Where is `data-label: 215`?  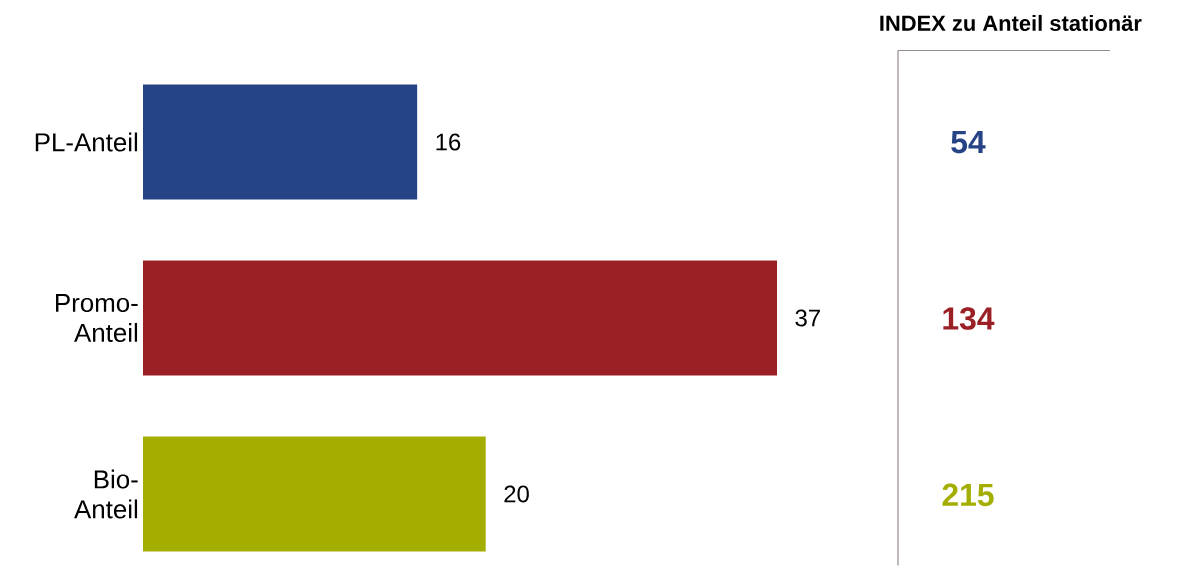
data-label: 215 is located at coordinates (968, 495).